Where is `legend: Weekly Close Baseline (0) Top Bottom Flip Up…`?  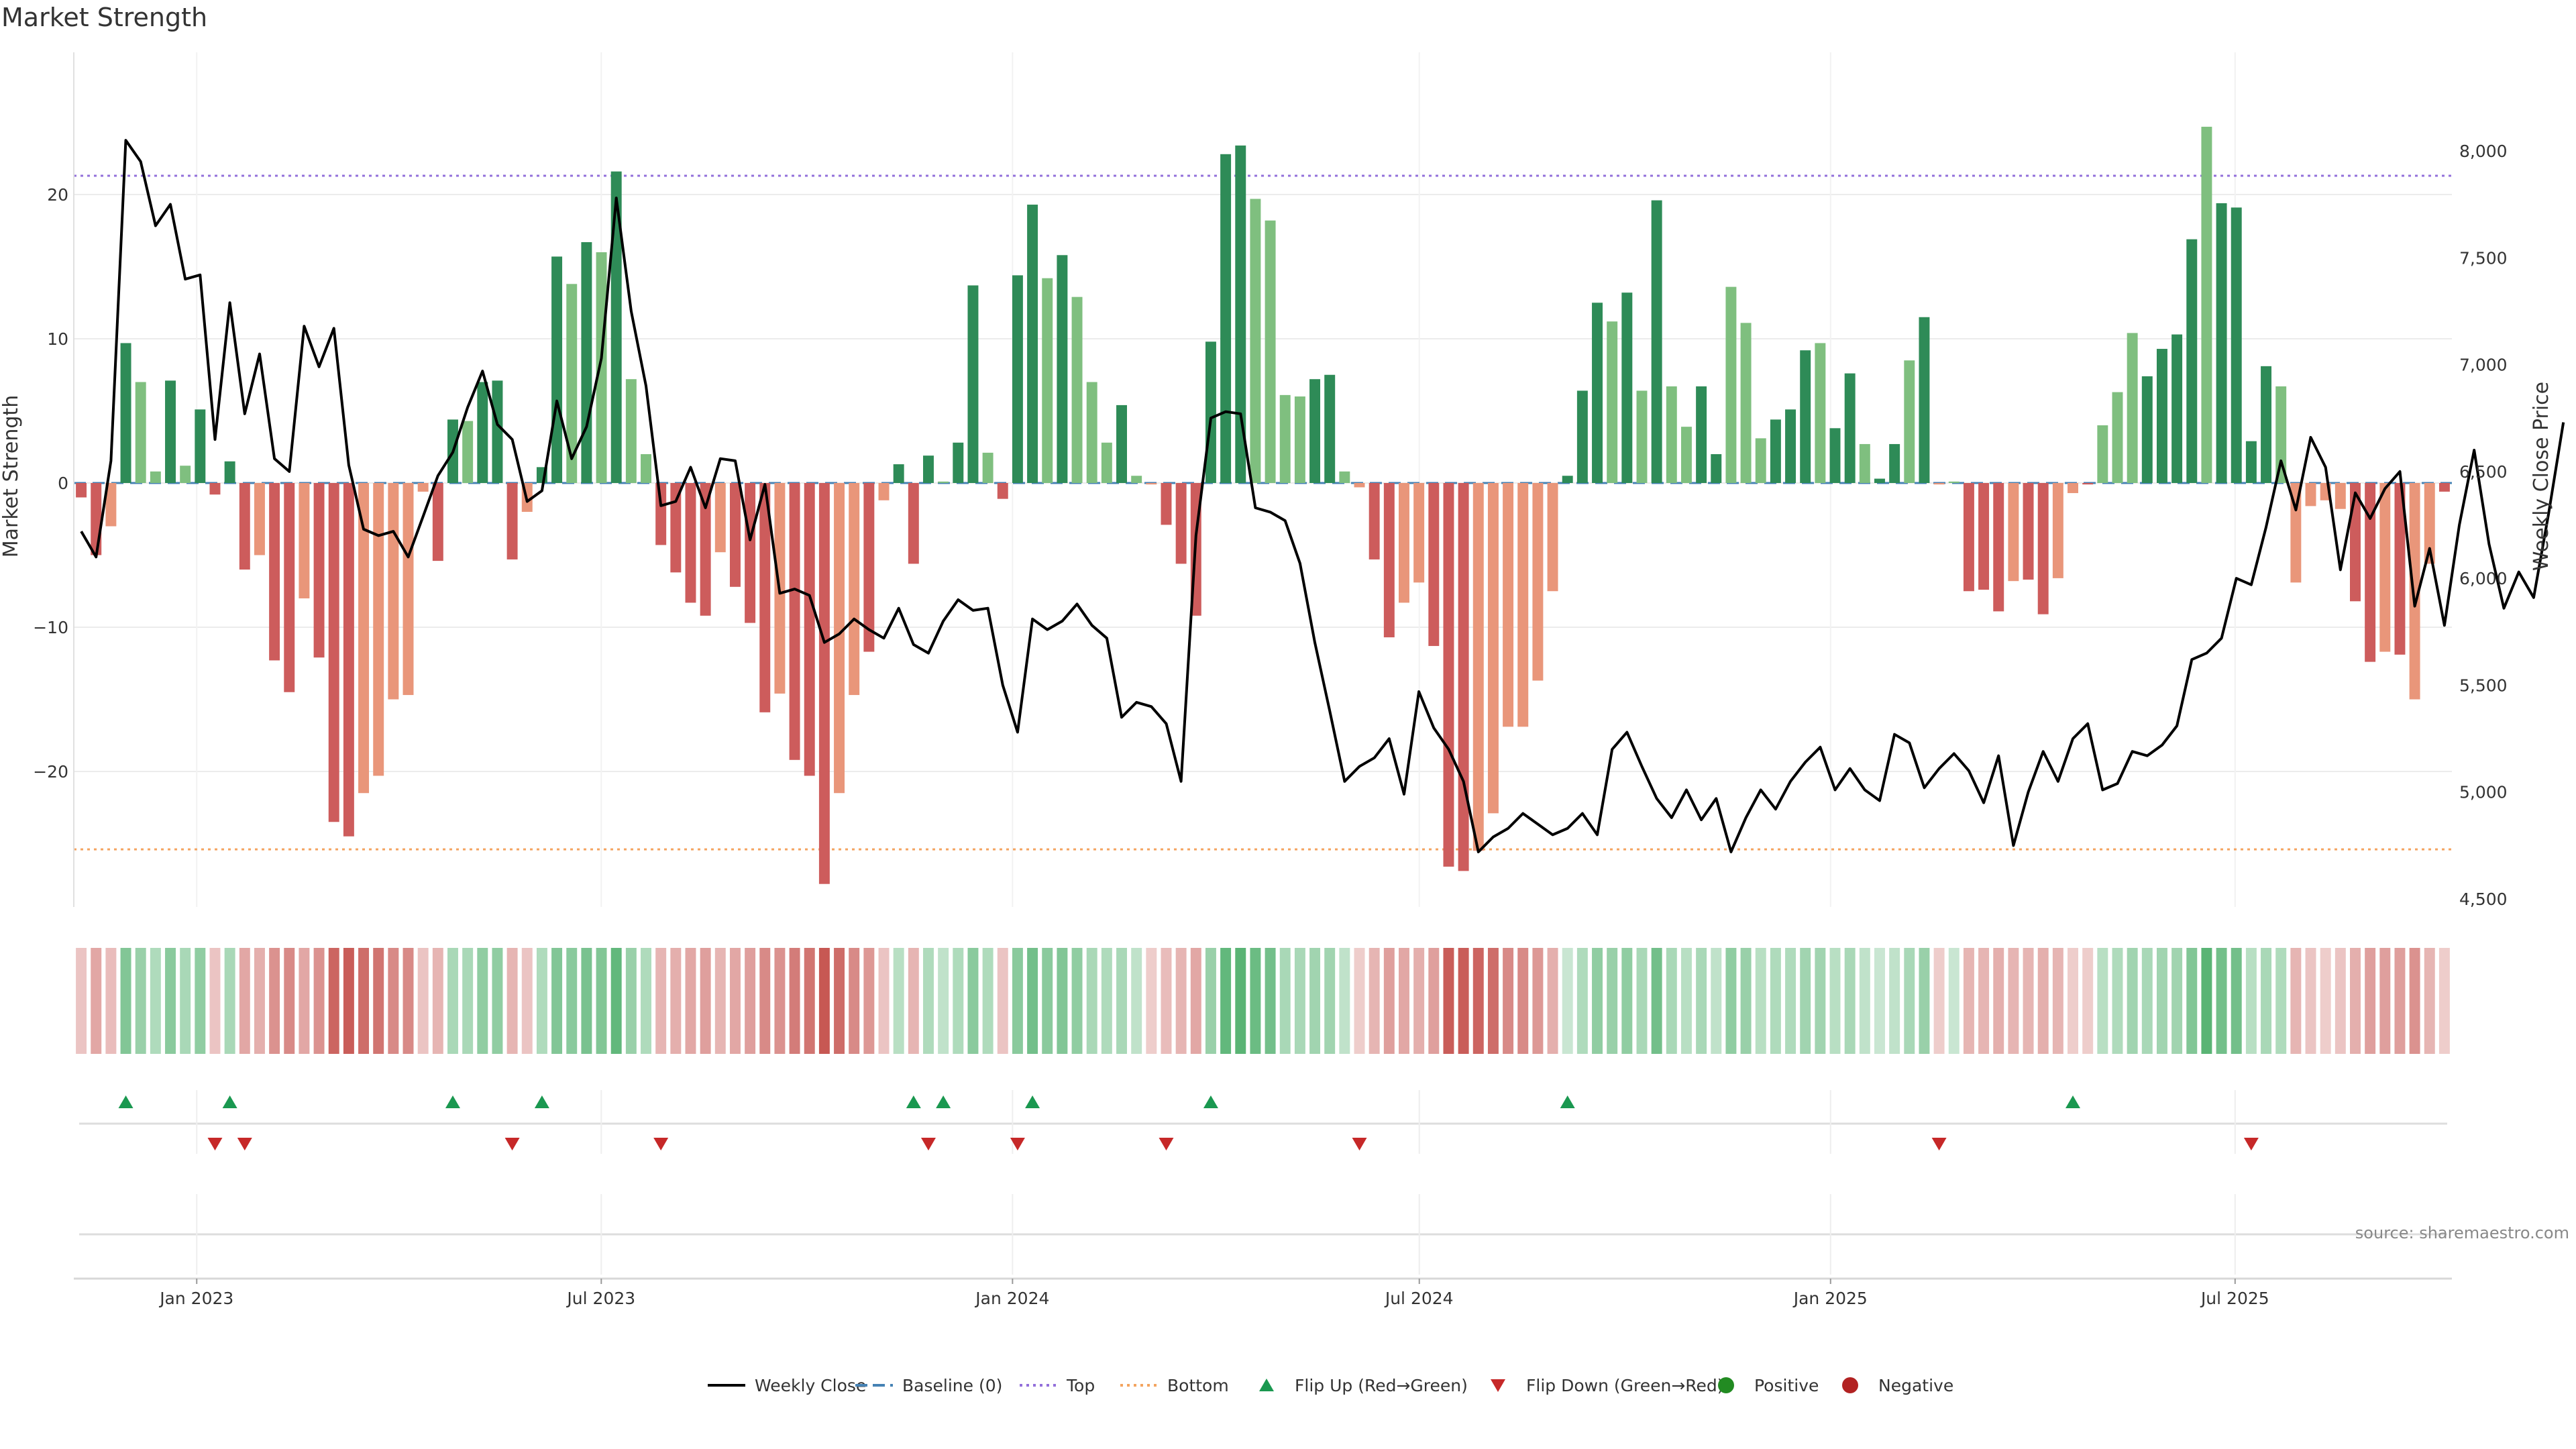
legend: Weekly Close Baseline (0) Top Bottom Flip Up… is located at coordinates (1330, 1385).